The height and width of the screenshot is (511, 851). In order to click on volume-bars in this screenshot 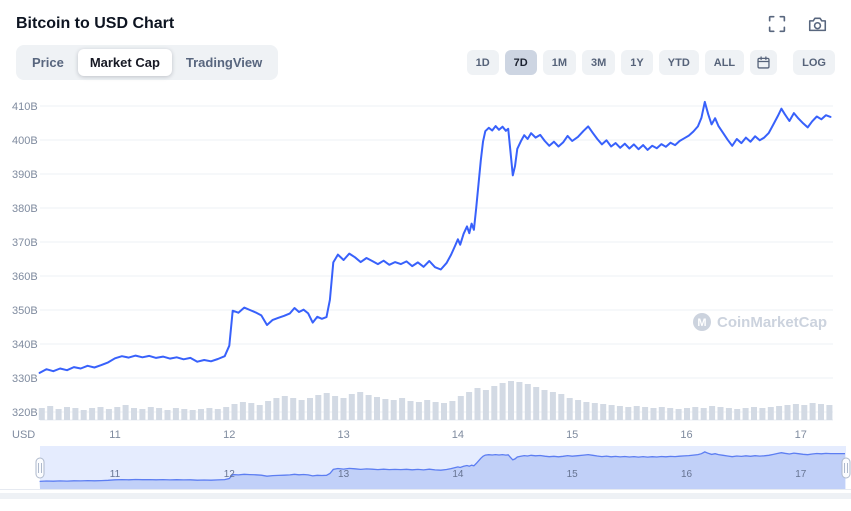, I will do `click(435, 400)`.